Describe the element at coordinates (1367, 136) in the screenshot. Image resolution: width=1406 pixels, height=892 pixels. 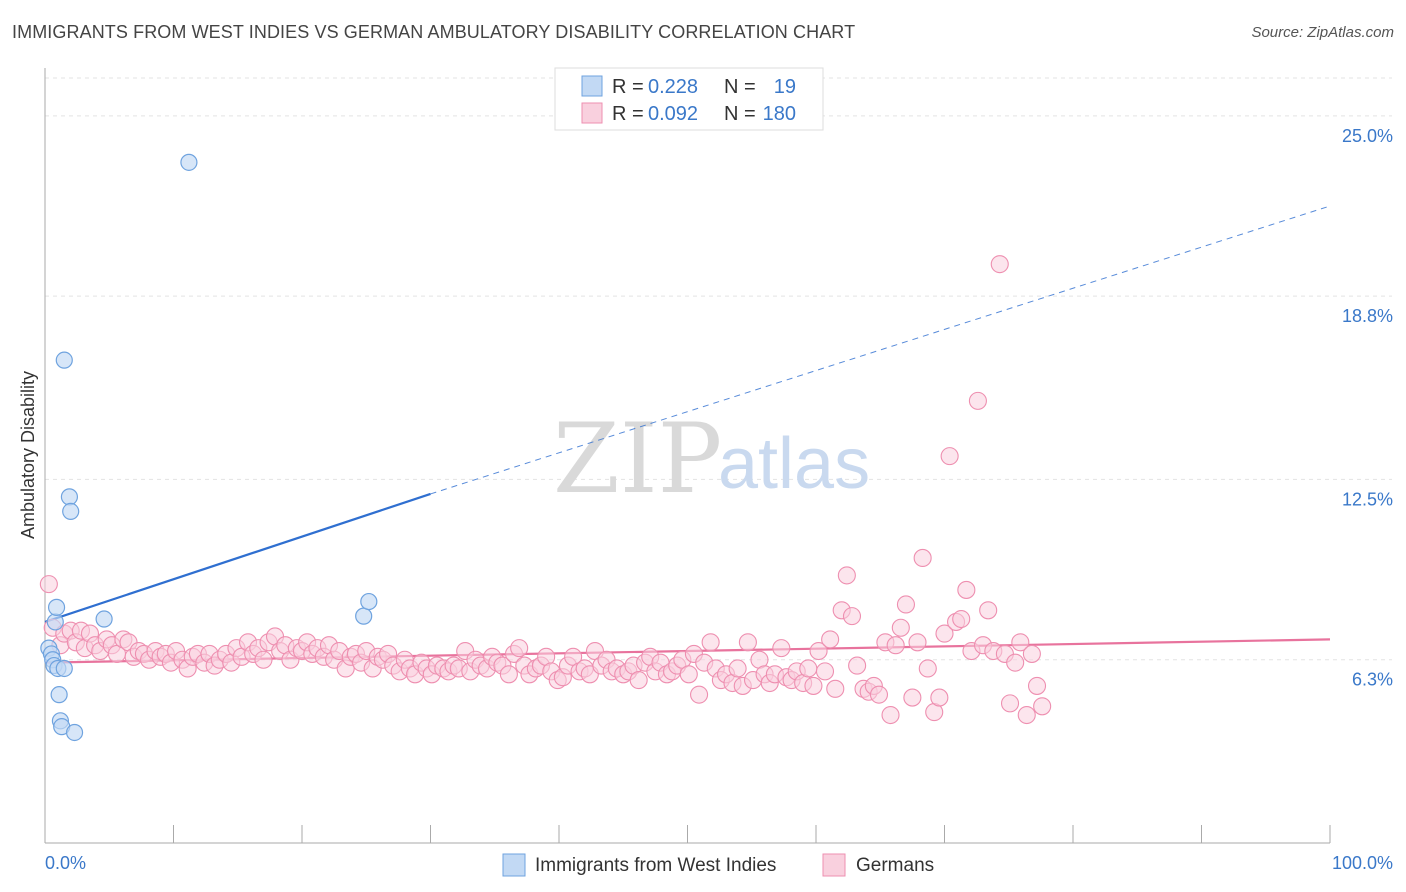
I see `y-tick-label: 25.0%` at that location.